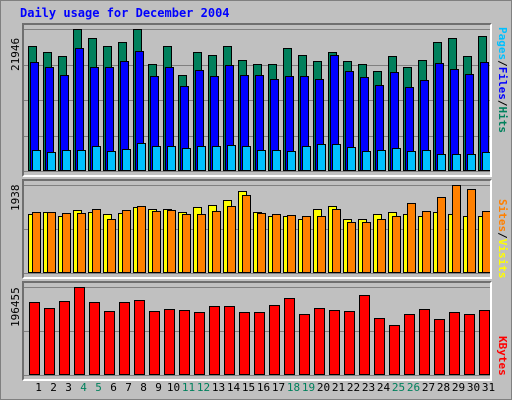  What do you see at coordinates (308, 387) in the screenshot?
I see `day-label: 19` at bounding box center [308, 387].